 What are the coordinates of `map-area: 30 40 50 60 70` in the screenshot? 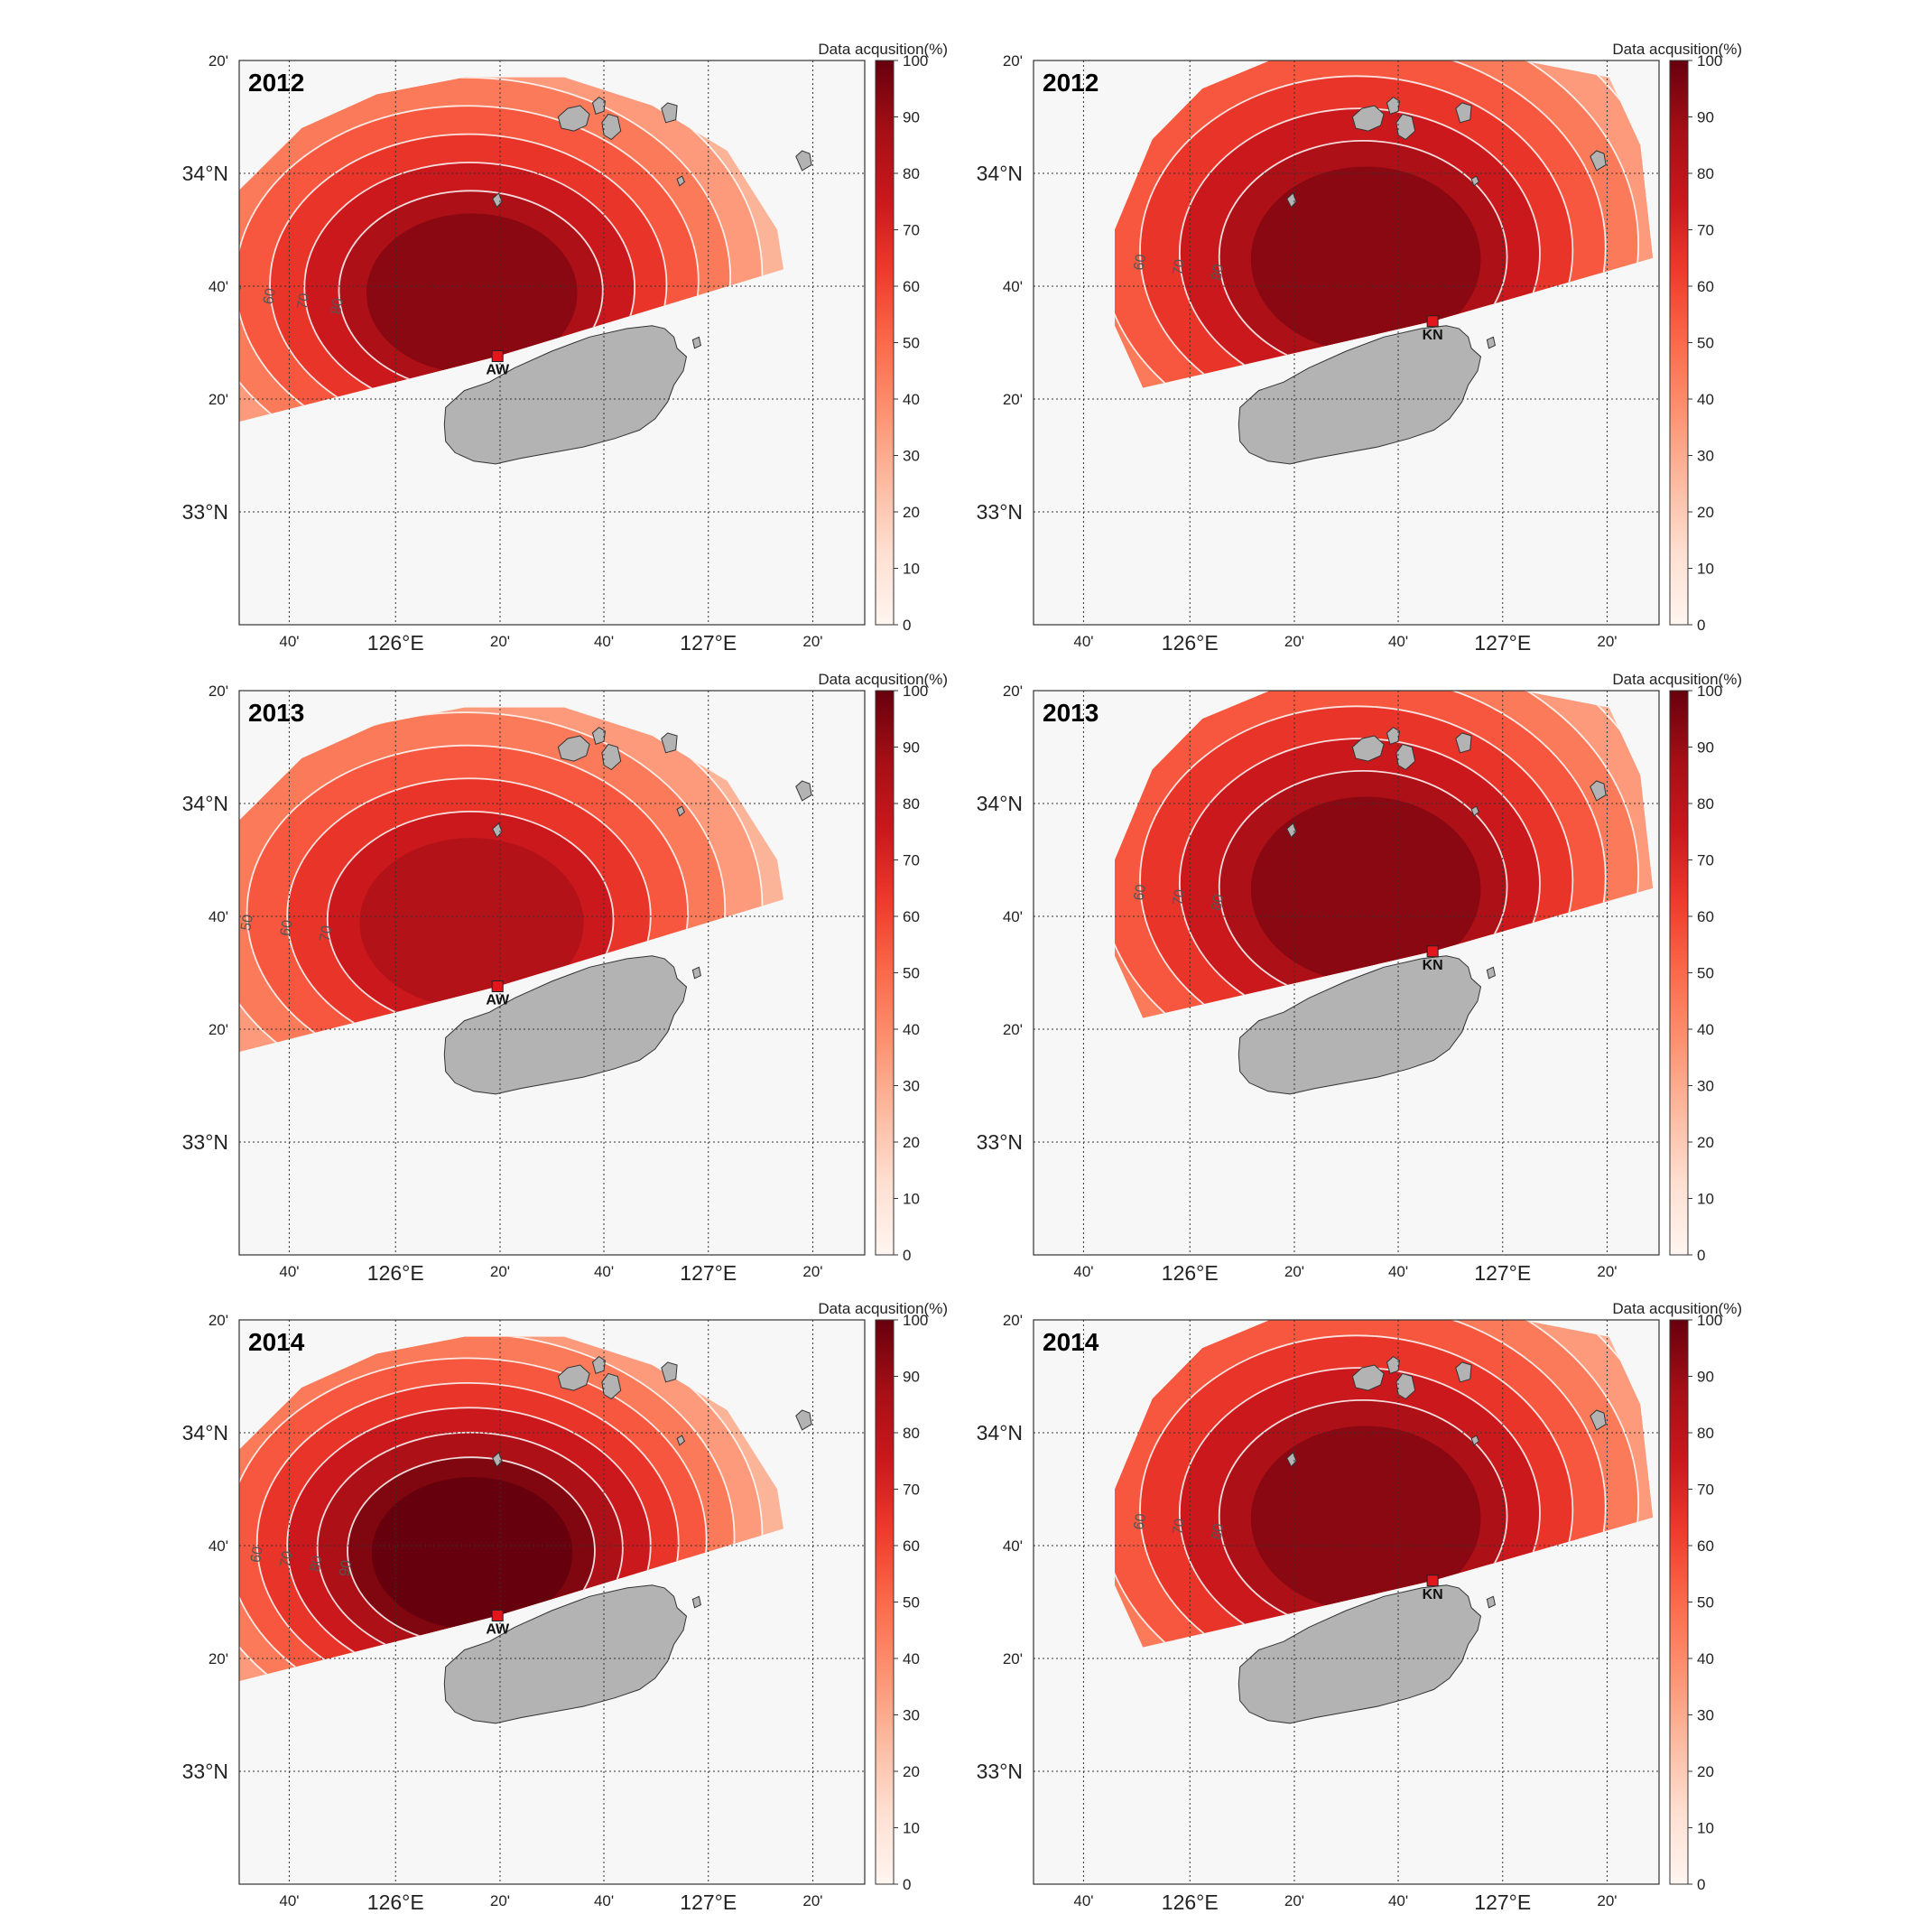 It's located at (512, 973).